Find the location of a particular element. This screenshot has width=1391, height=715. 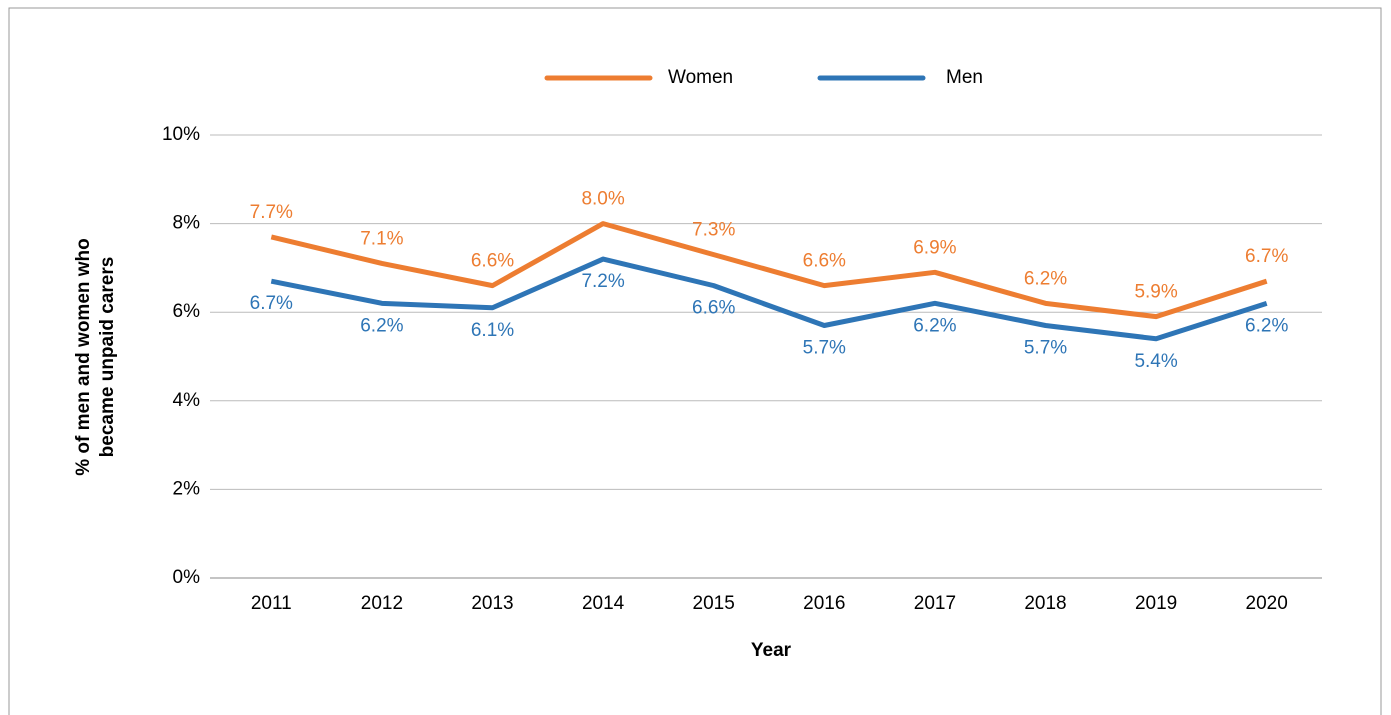

y-tick-label: 2% is located at coordinates (187, 488).